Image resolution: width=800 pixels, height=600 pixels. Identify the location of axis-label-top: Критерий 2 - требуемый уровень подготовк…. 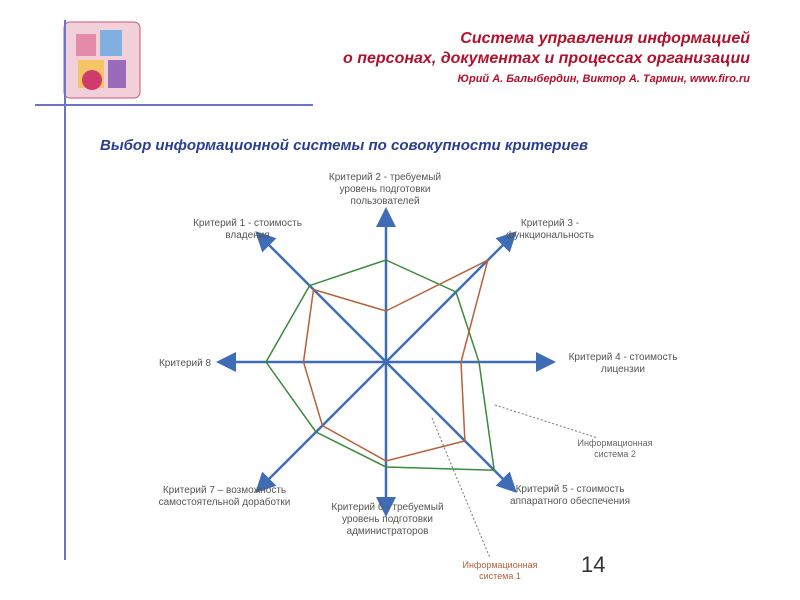
(385, 189).